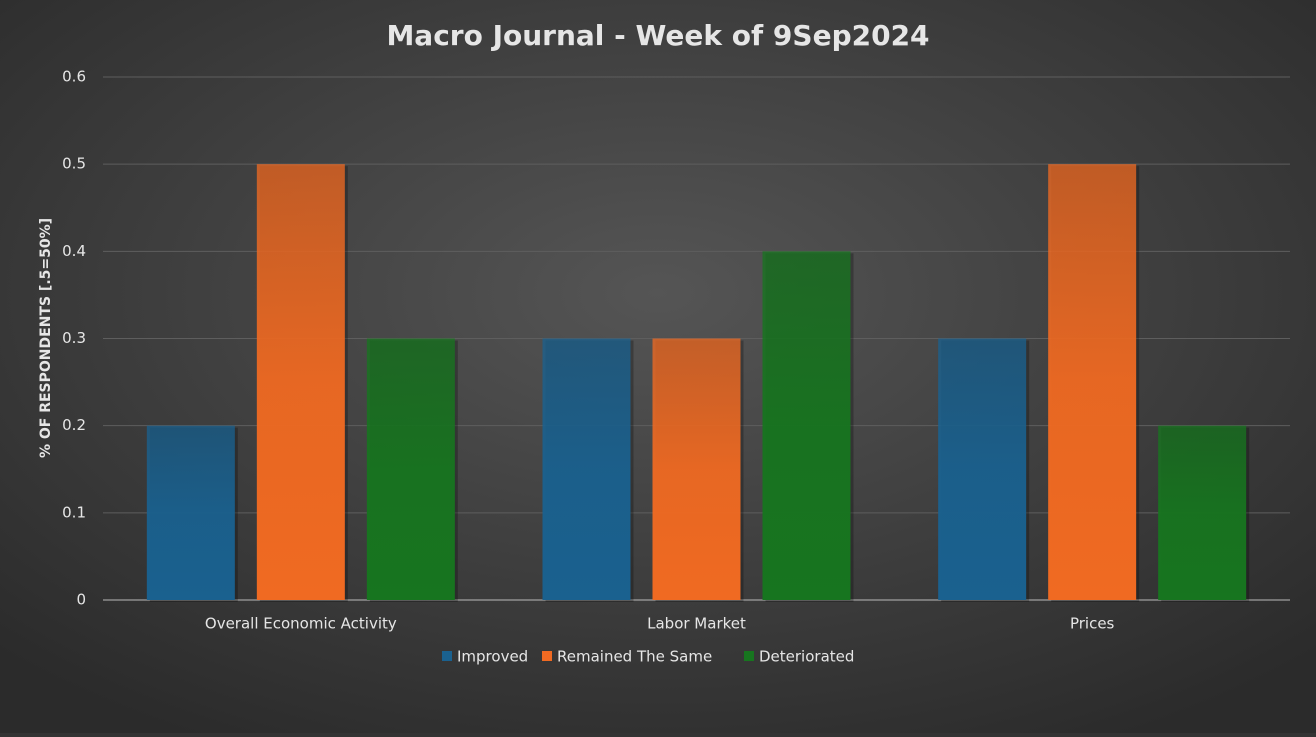 This screenshot has height=737, width=1316. Describe the element at coordinates (696, 624) in the screenshot. I see `x-tick-label: Labor Market` at that location.